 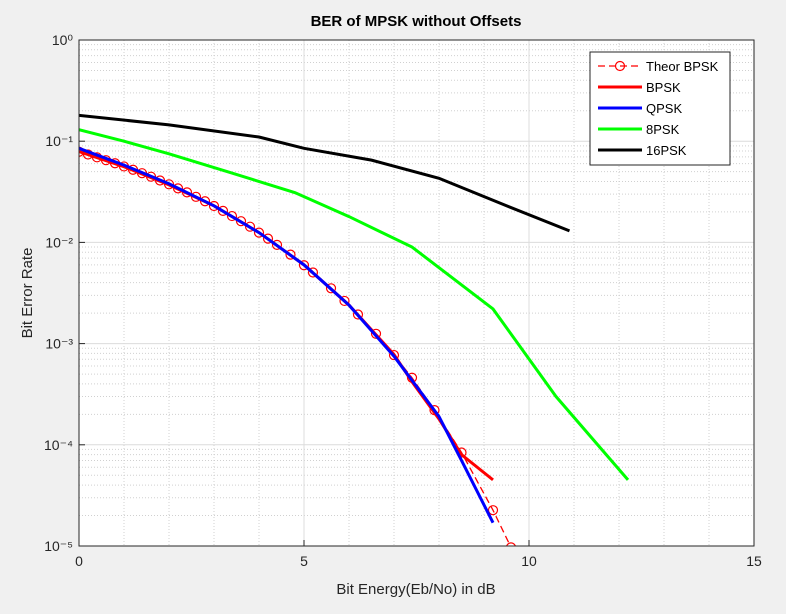 I want to click on x-axis-label: Bit Energy(Eb/No) in dB, so click(x=415, y=589).